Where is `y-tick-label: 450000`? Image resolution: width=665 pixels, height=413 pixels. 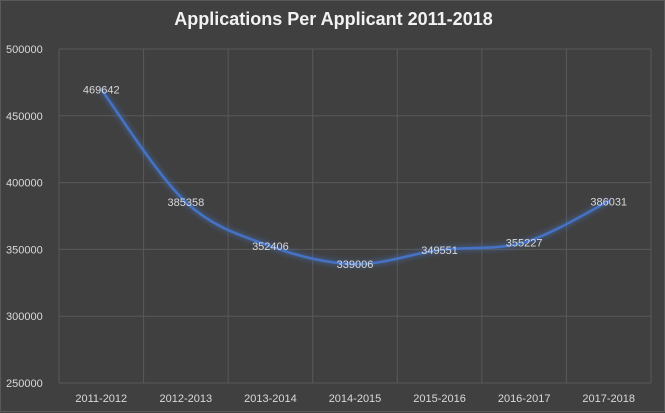 y-tick-label: 450000 is located at coordinates (24, 117).